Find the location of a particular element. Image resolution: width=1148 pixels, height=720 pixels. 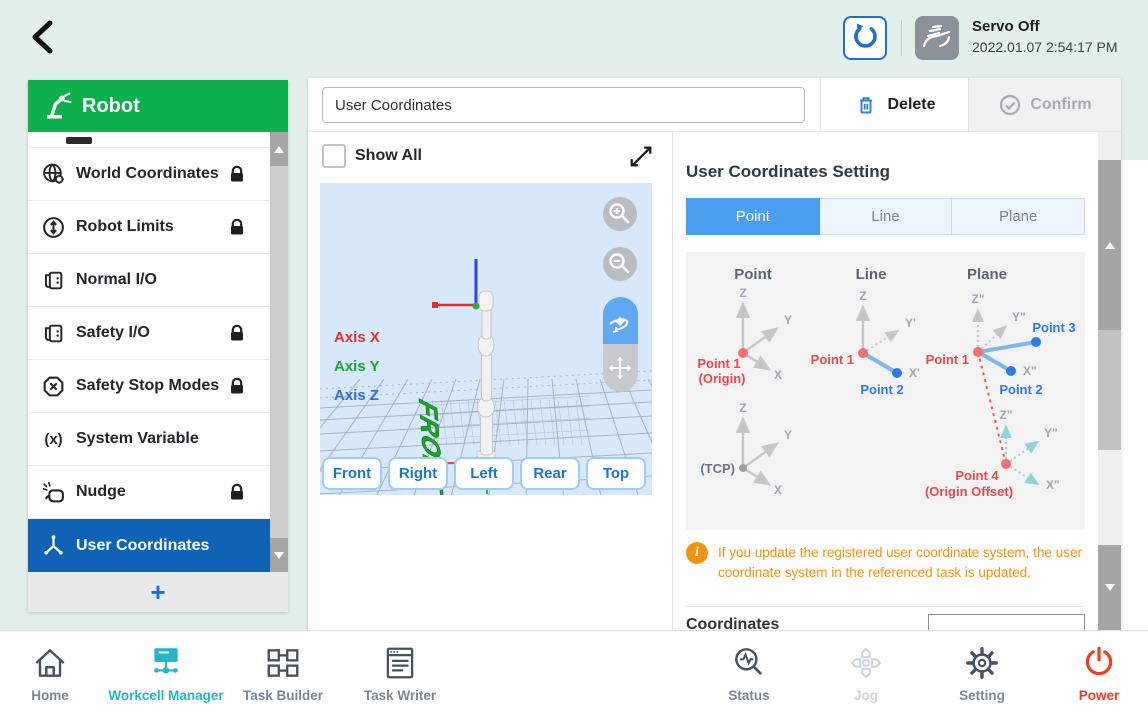

expand-icon is located at coordinates (641, 156).